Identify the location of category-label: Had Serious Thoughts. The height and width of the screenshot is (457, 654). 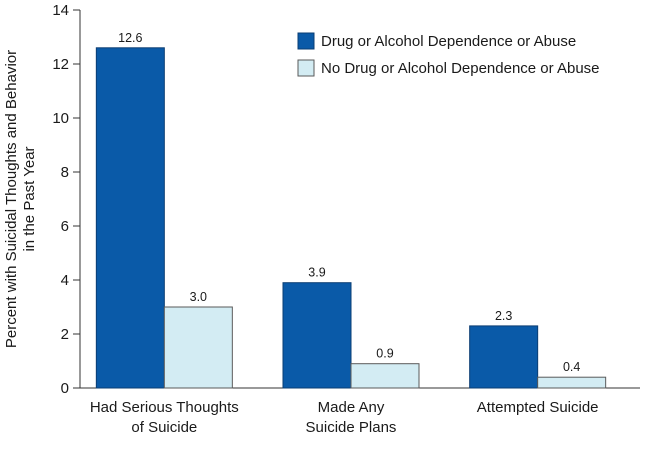
(164, 407).